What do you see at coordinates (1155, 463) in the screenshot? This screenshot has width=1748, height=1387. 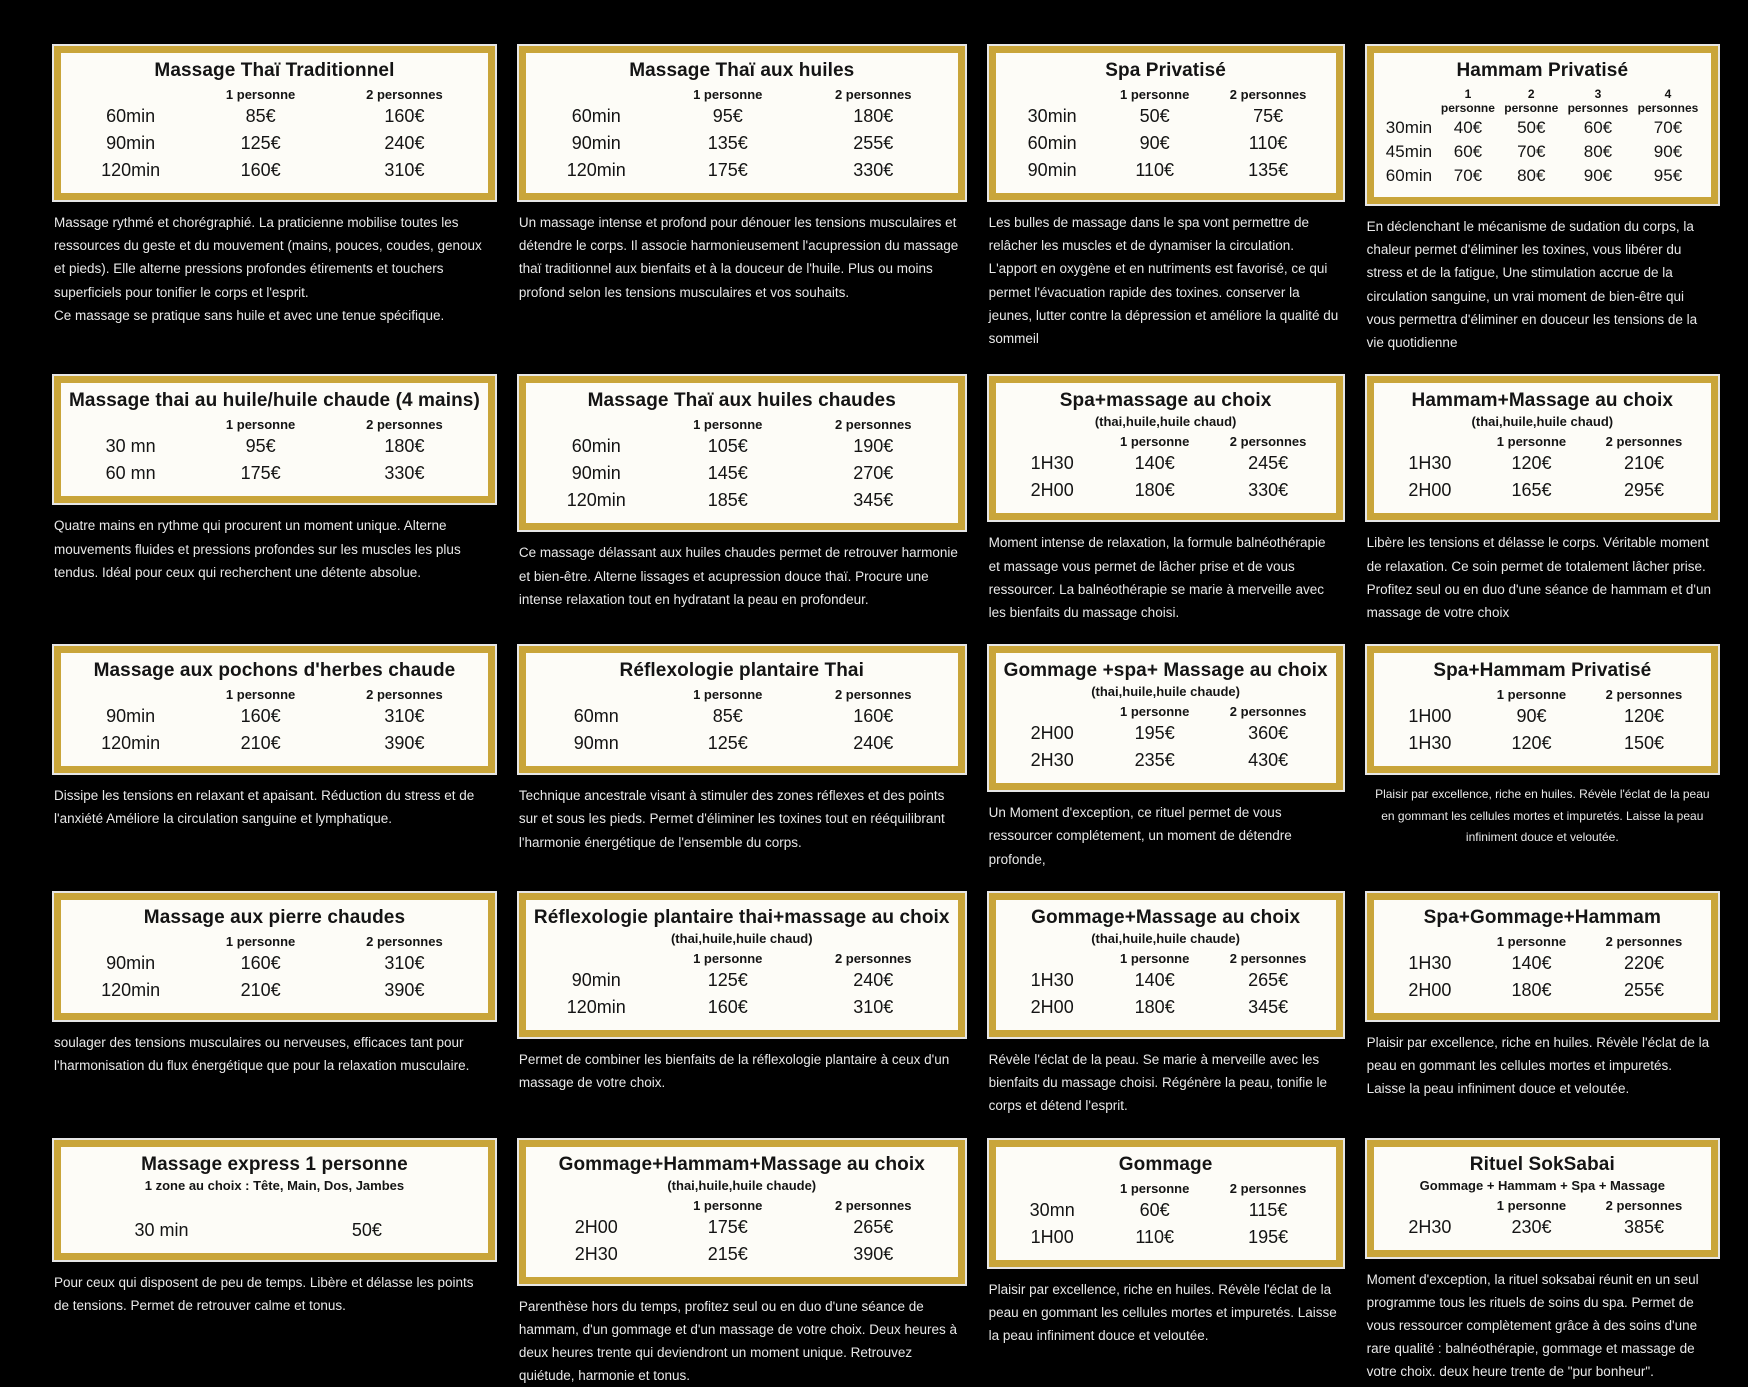 I see `price-cell: 140€` at bounding box center [1155, 463].